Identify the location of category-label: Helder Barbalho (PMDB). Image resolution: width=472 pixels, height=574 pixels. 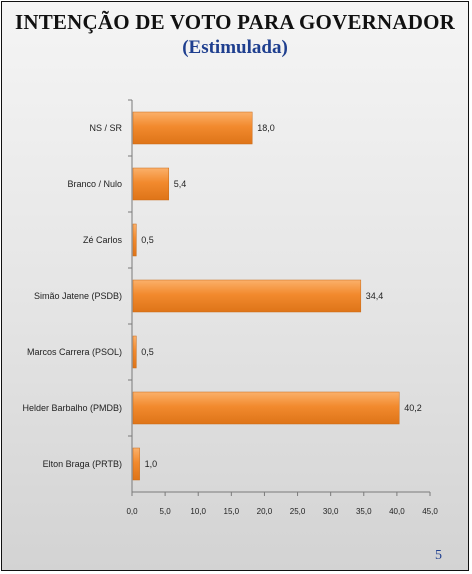
(72, 408).